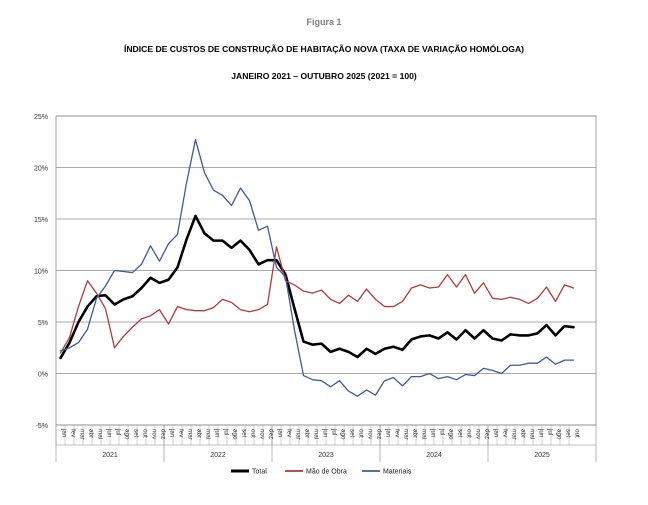  I want to click on figure-label: Figura 1, so click(324, 22).